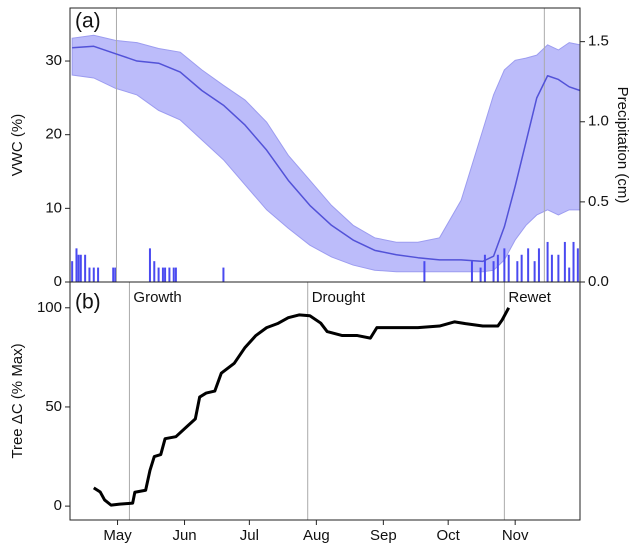 Image resolution: width=638 pixels, height=546 pixels. What do you see at coordinates (17, 400) in the screenshot?
I see `y-axis-label: Tree ΔC (% Max)` at bounding box center [17, 400].